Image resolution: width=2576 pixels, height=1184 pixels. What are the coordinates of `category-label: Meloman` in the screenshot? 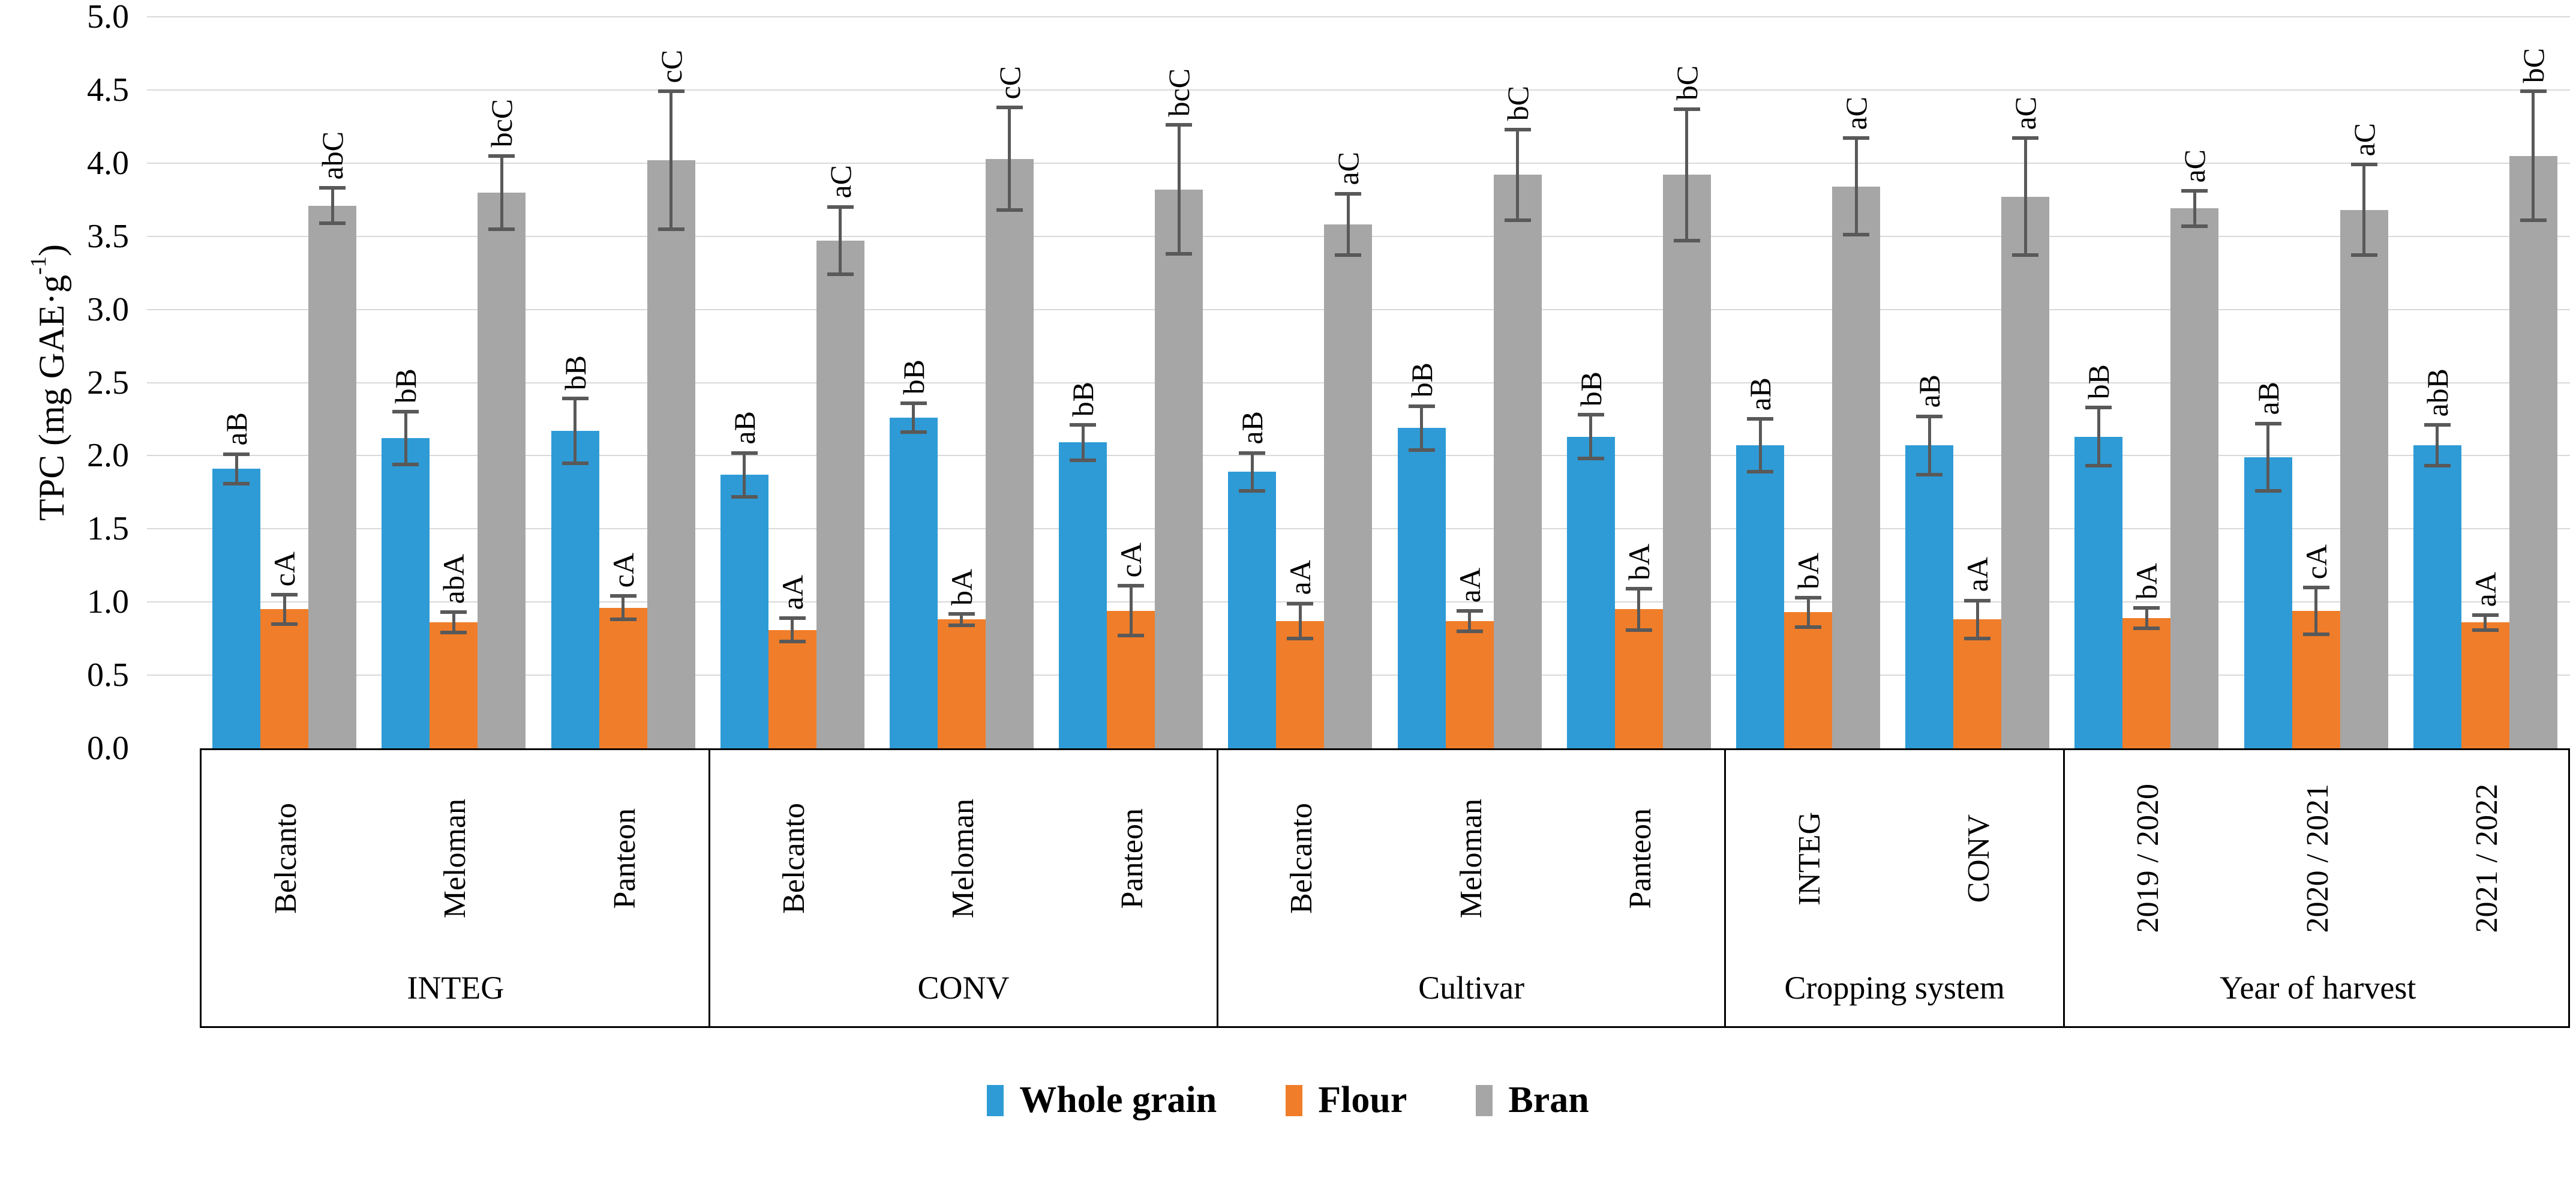 It's located at (1471, 858).